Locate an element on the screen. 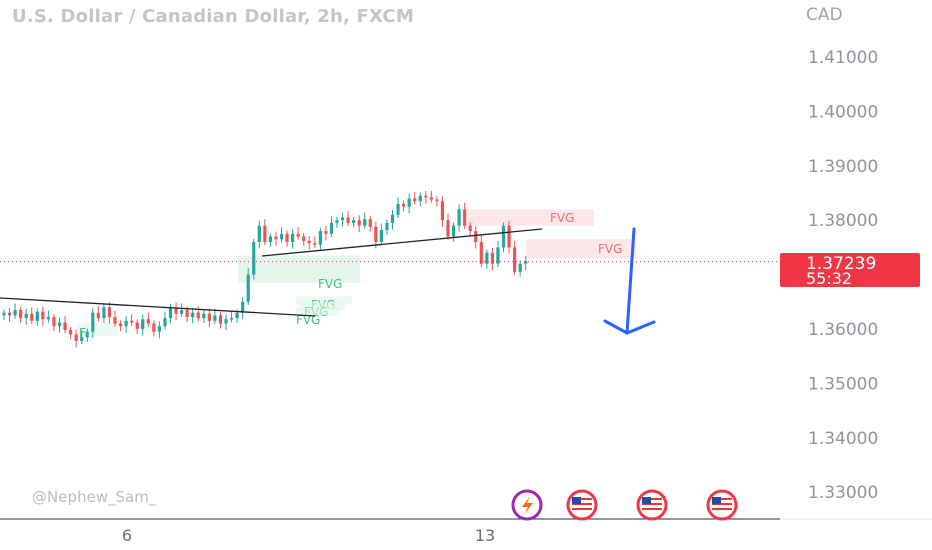  event-icons is located at coordinates (624, 505).